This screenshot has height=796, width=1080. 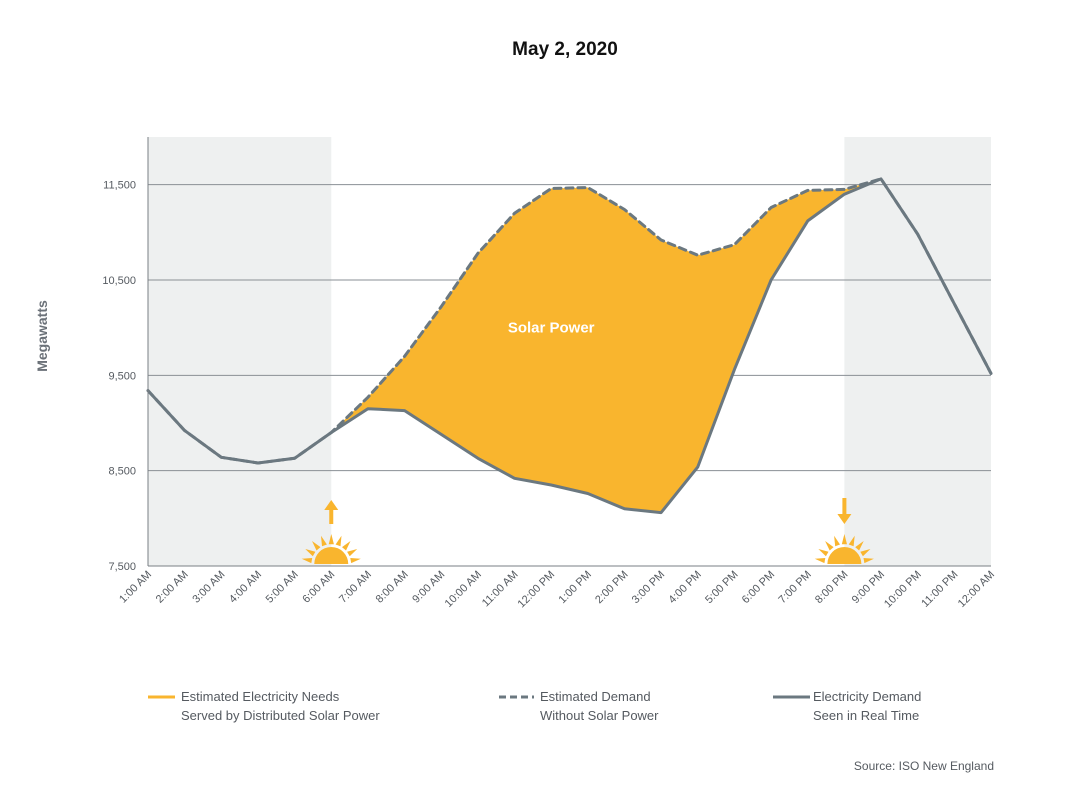 I want to click on sun-arrow-up, so click(x=331, y=505).